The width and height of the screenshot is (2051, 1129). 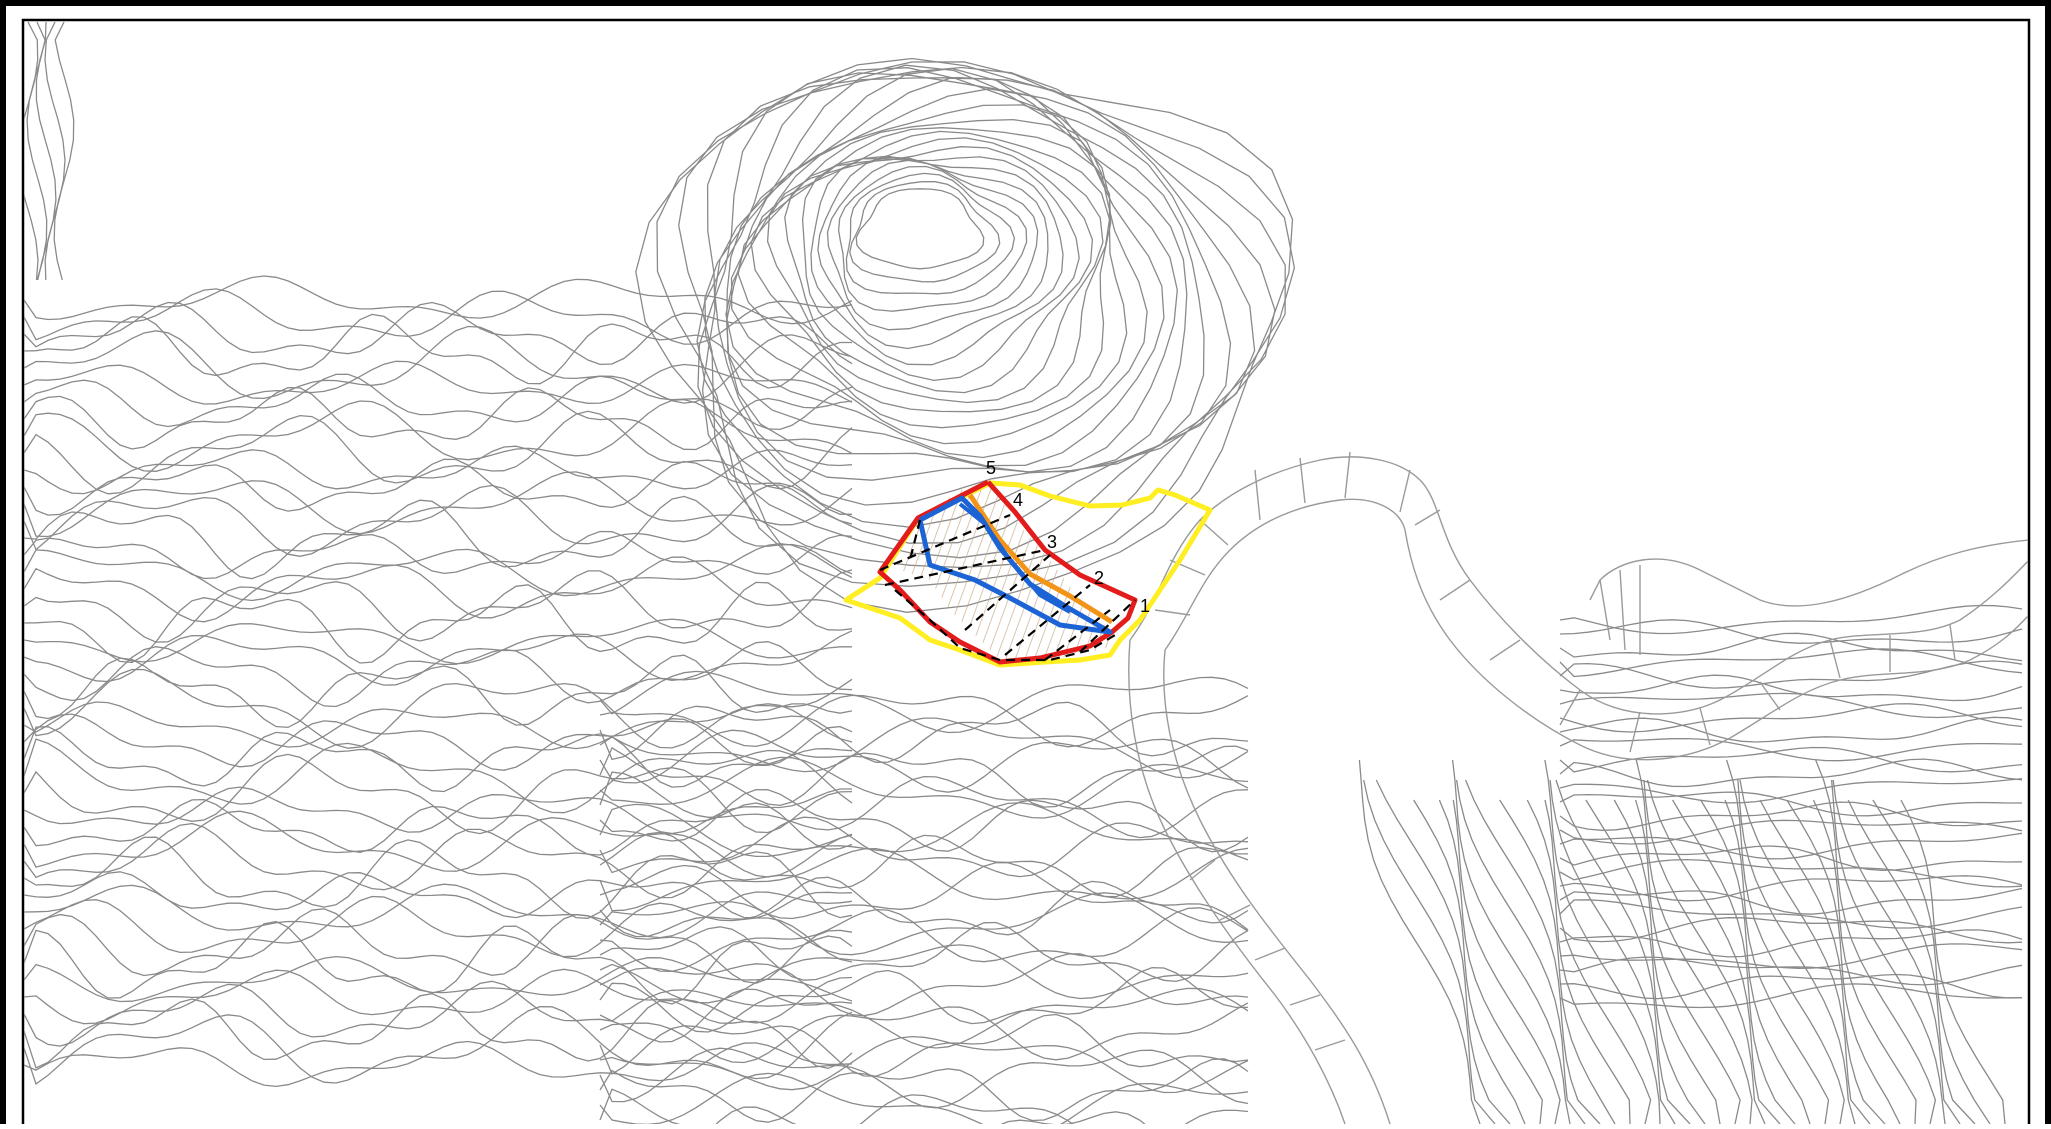 I want to click on section-labels: 1 2 3 4 5, so click(x=1068, y=537).